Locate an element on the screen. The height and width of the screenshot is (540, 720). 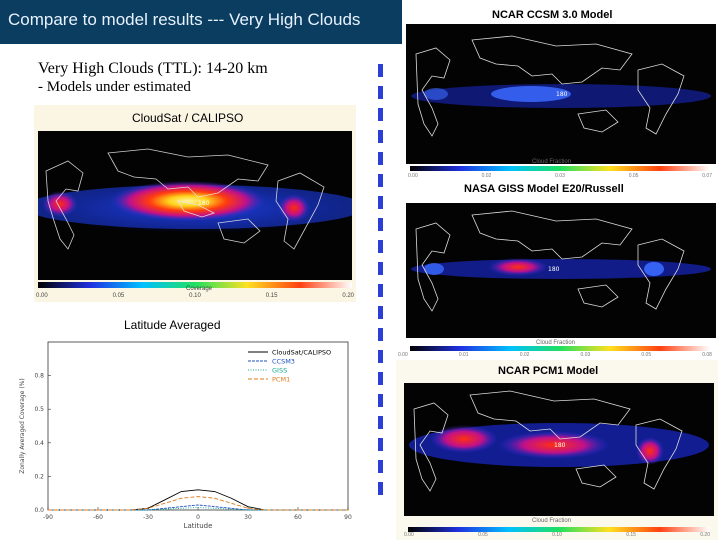
y-axis-label: Zonally Averaged Coverage (%) is located at coordinates (22, 425).